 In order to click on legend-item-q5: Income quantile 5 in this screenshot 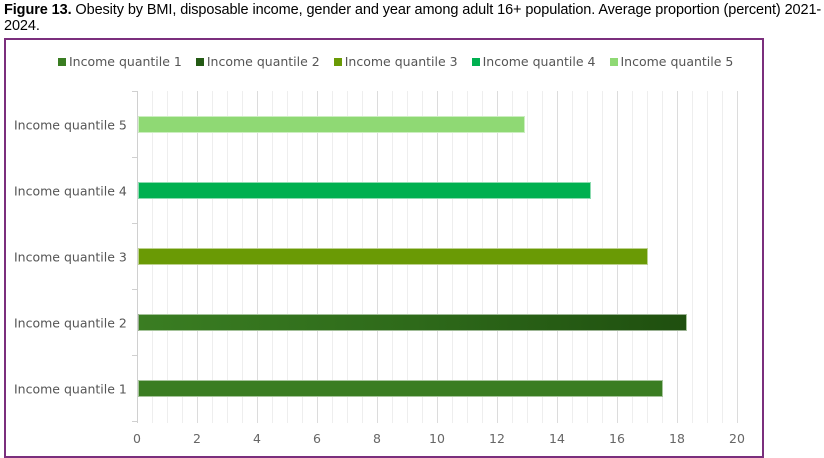, I will do `click(671, 61)`.